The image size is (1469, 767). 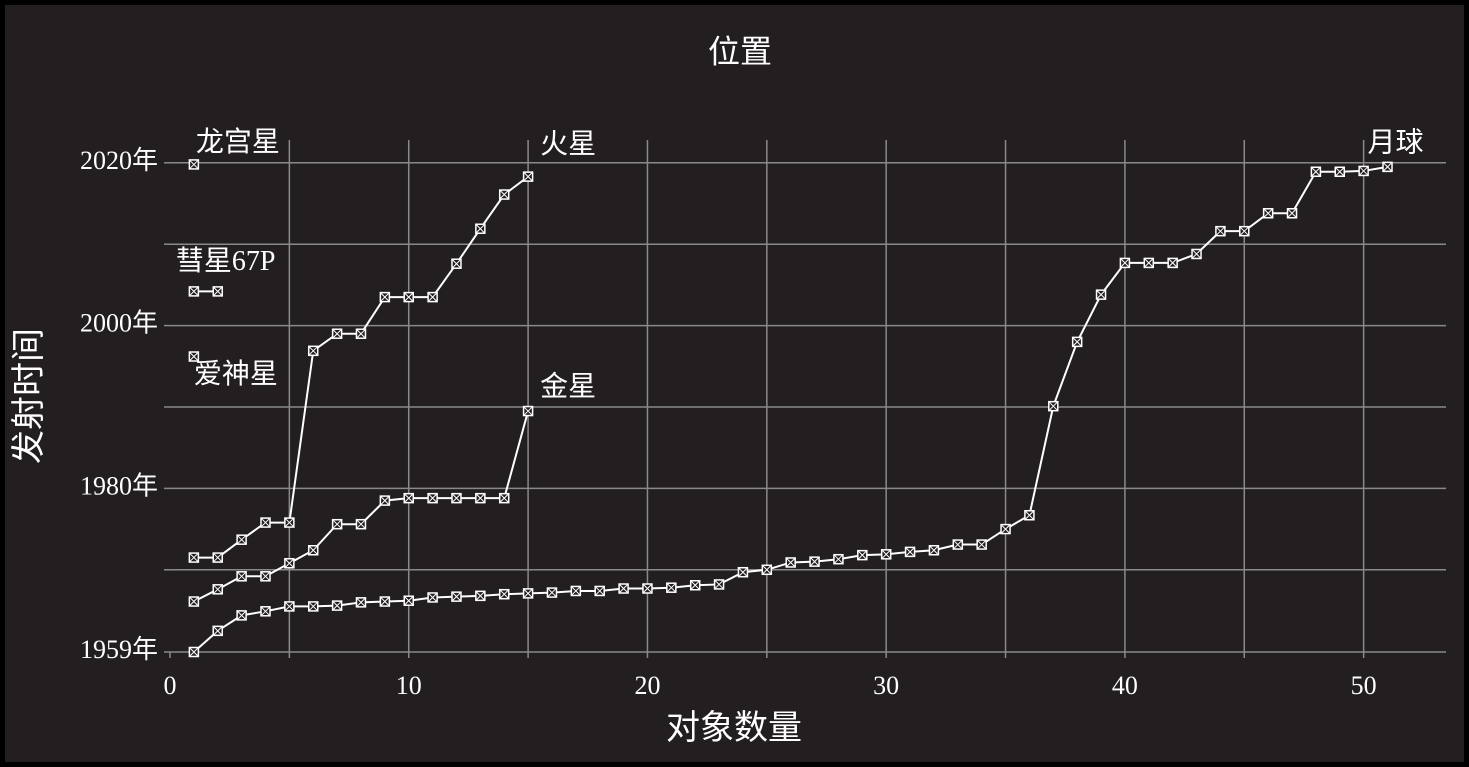 I want to click on x-tick-label: 10, so click(x=409, y=685).